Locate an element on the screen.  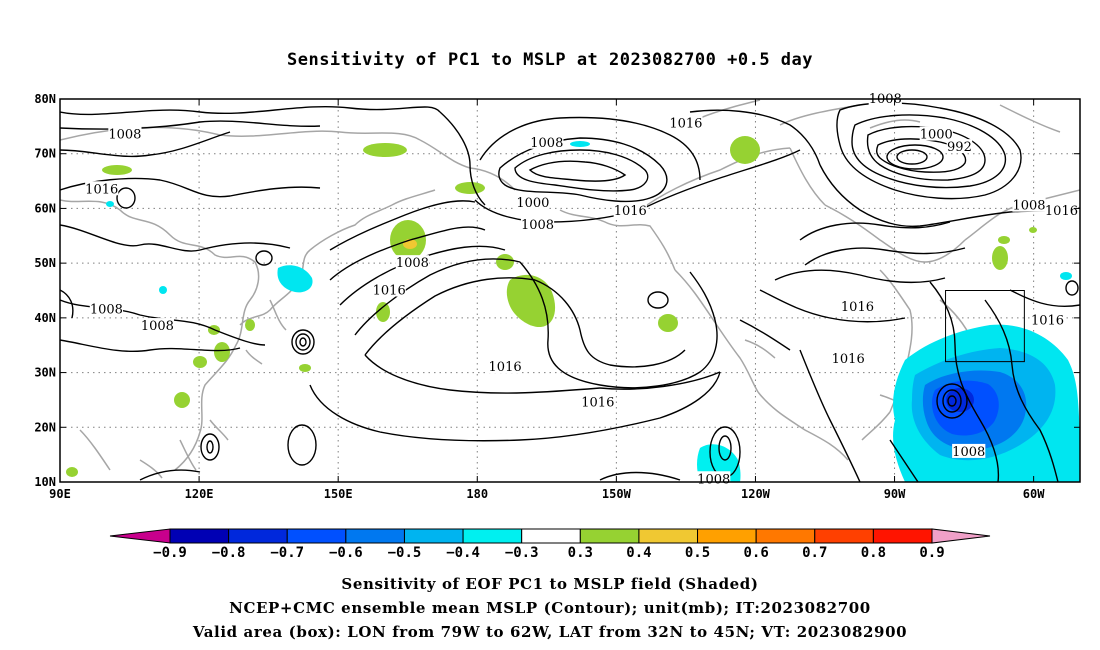
colorbar-right-arrow is located at coordinates (961, 536).